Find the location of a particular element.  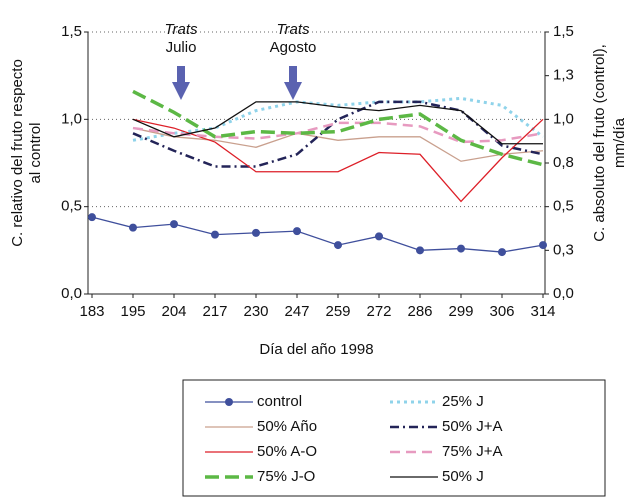

y2-tick-label: 1,0 is located at coordinates (563, 118).